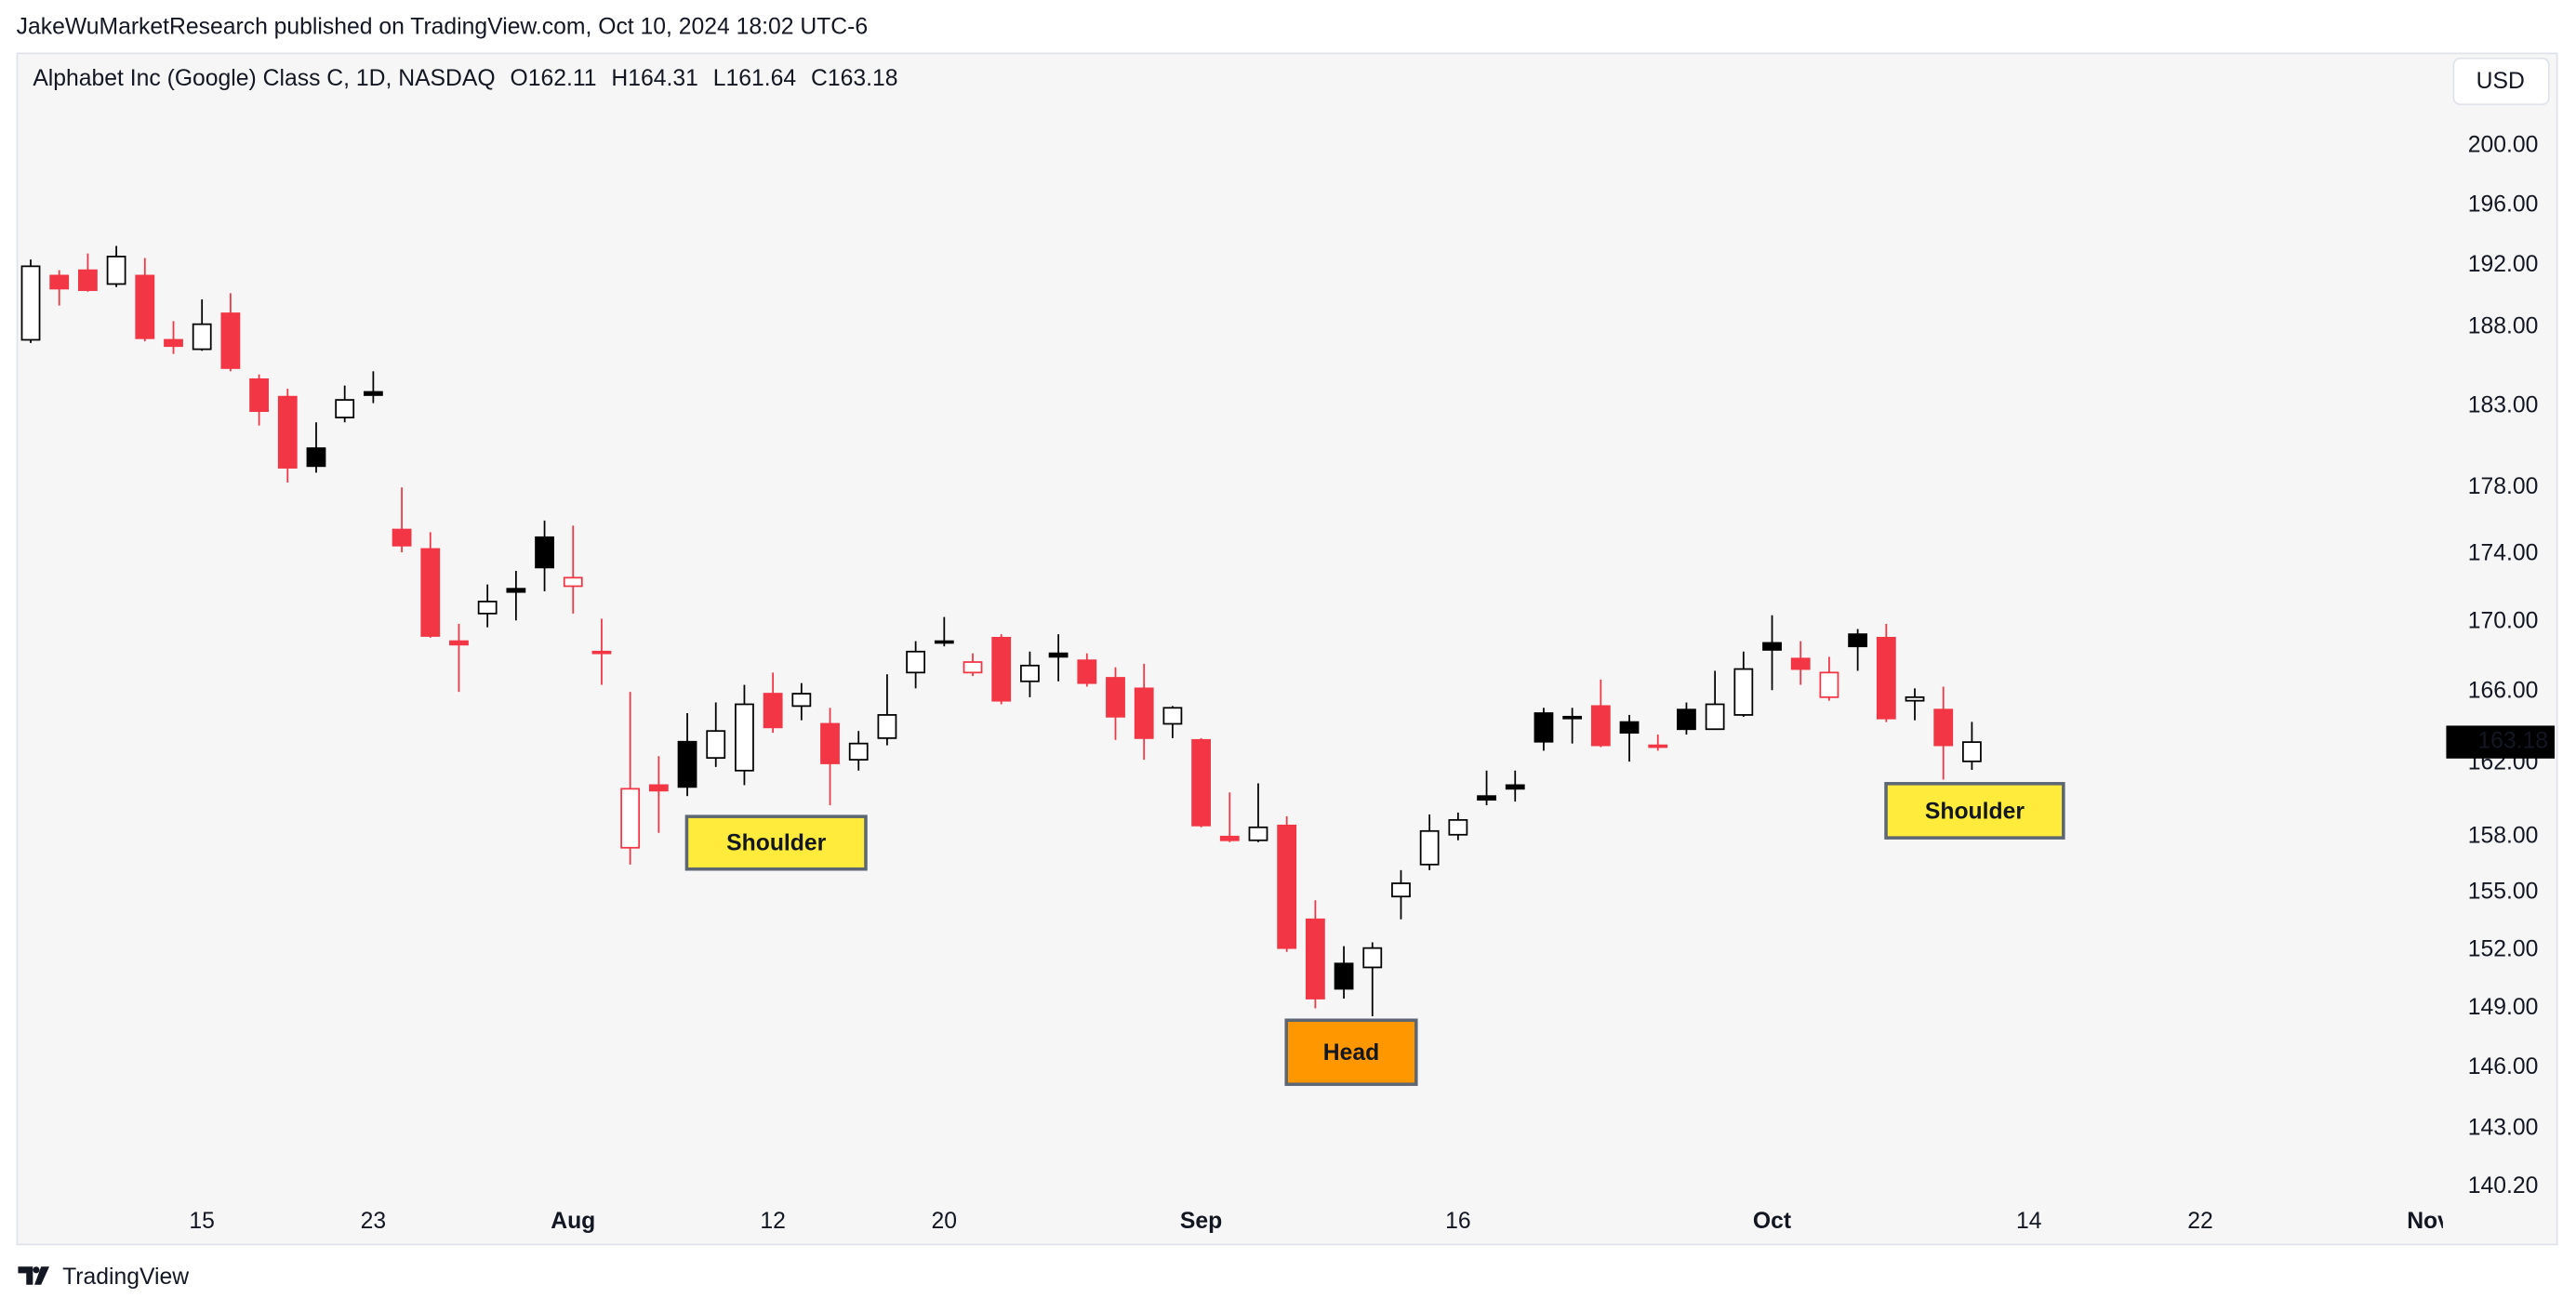  I want to click on y-tick-label: 143.00, so click(2503, 1128).